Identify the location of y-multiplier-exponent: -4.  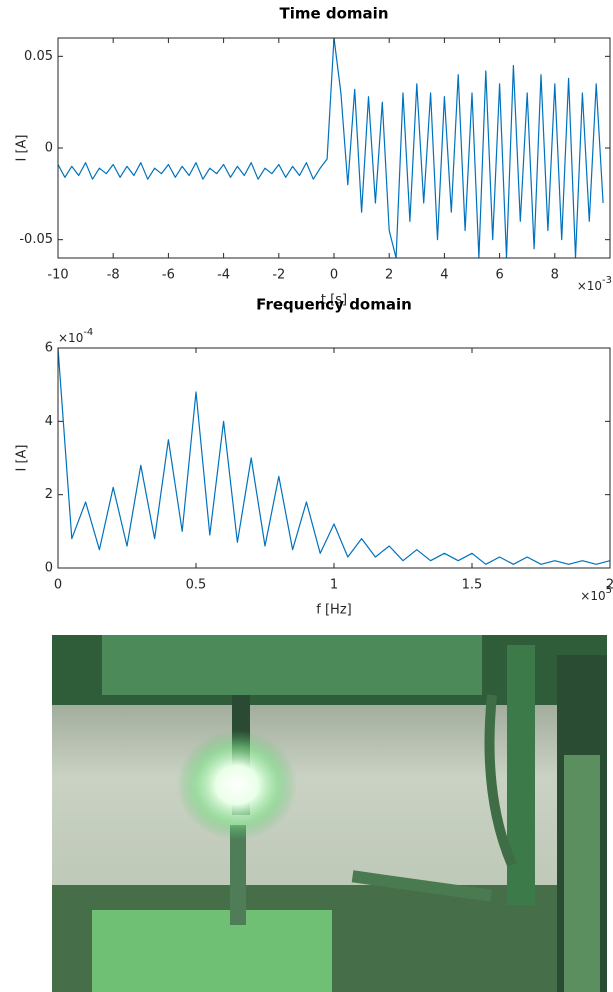
(88, 332).